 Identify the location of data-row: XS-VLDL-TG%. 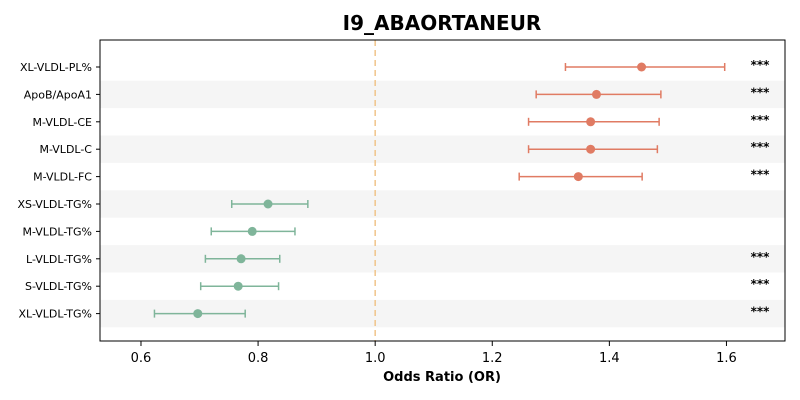
(163, 204).